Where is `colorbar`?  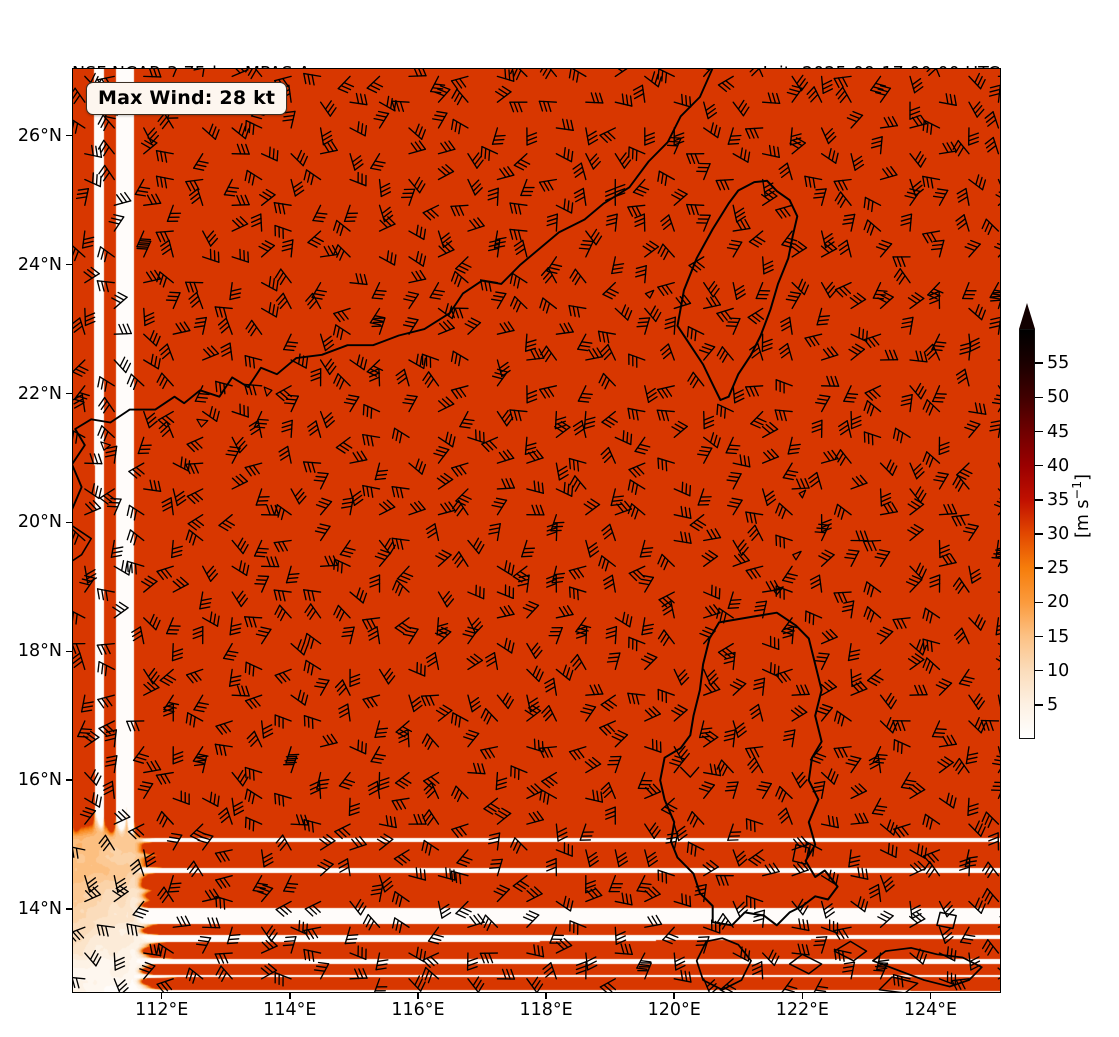
colorbar is located at coordinates (1027, 534).